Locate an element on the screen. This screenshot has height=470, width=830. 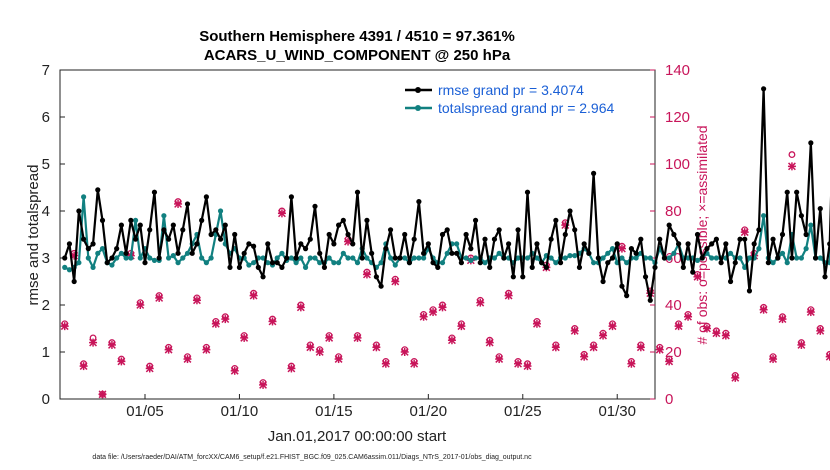
legend-marker-totalspread is located at coordinates (418, 108).